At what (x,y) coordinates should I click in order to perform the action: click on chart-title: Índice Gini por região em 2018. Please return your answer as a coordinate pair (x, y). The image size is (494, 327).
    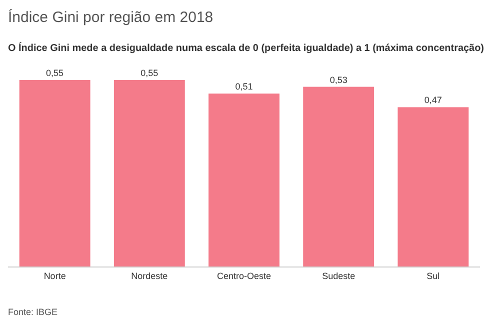
    Looking at the image, I should click on (111, 17).